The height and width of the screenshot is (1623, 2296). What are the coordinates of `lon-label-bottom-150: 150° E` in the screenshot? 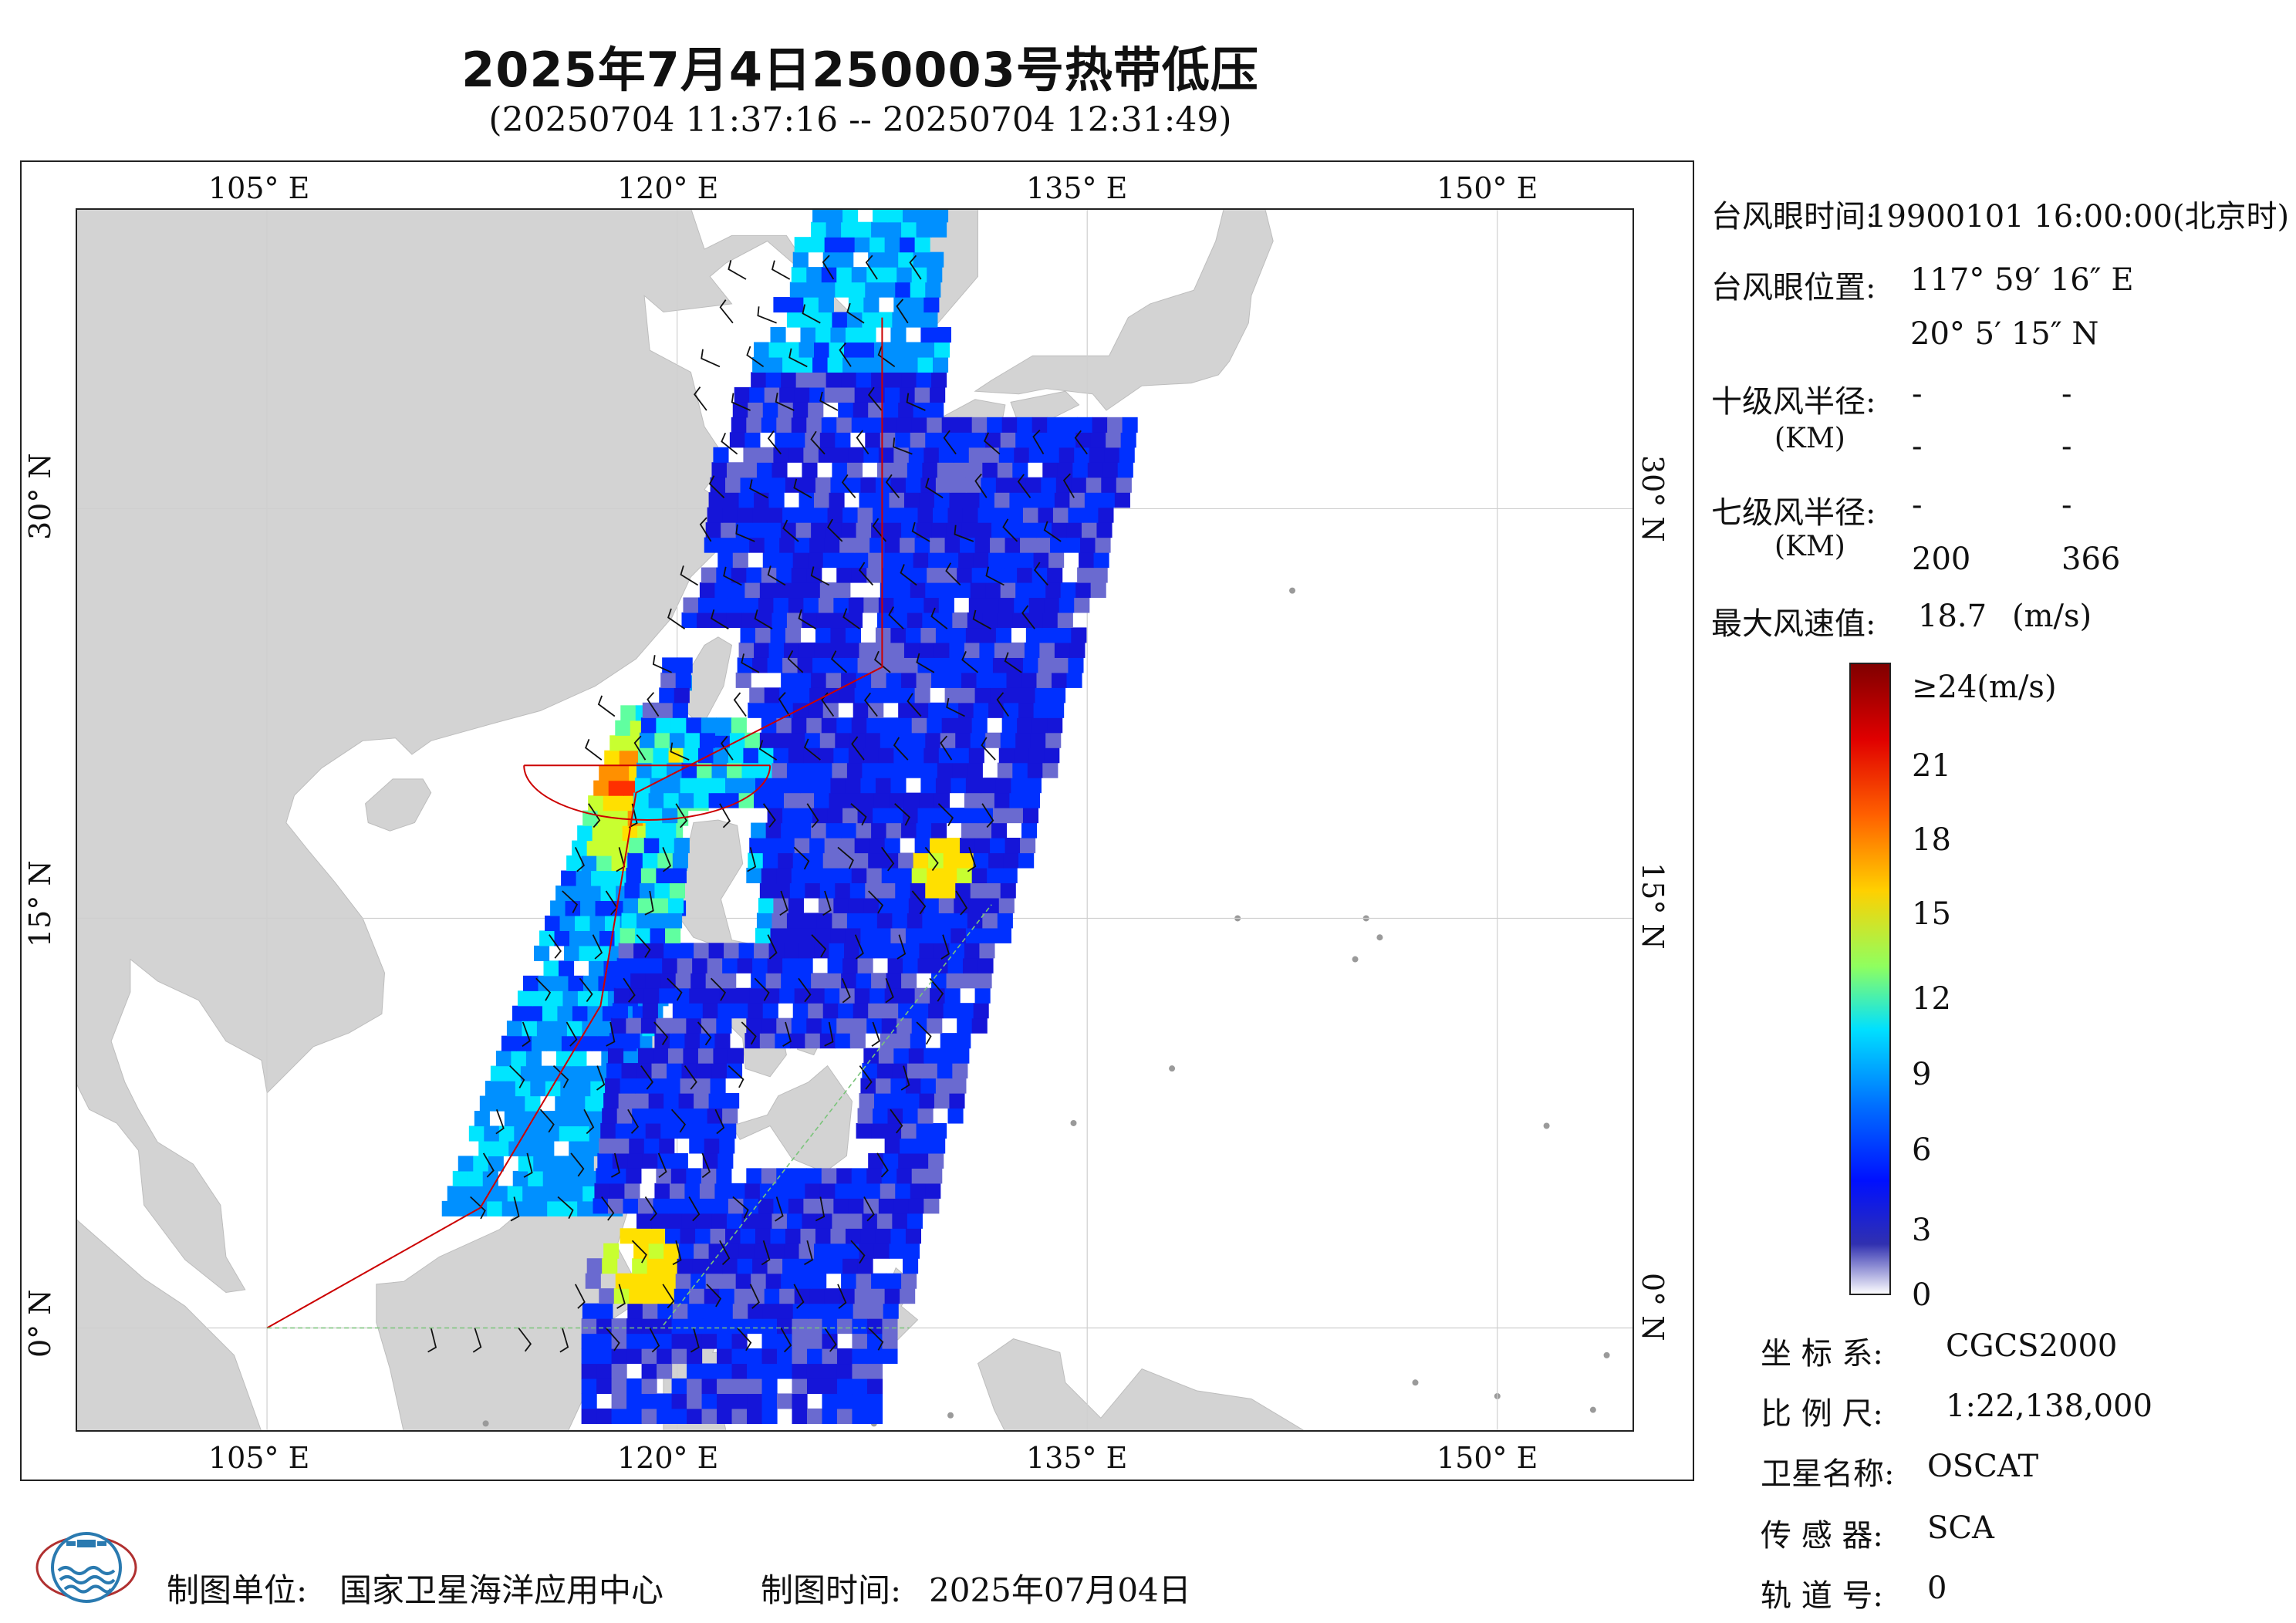 It's located at (1487, 1458).